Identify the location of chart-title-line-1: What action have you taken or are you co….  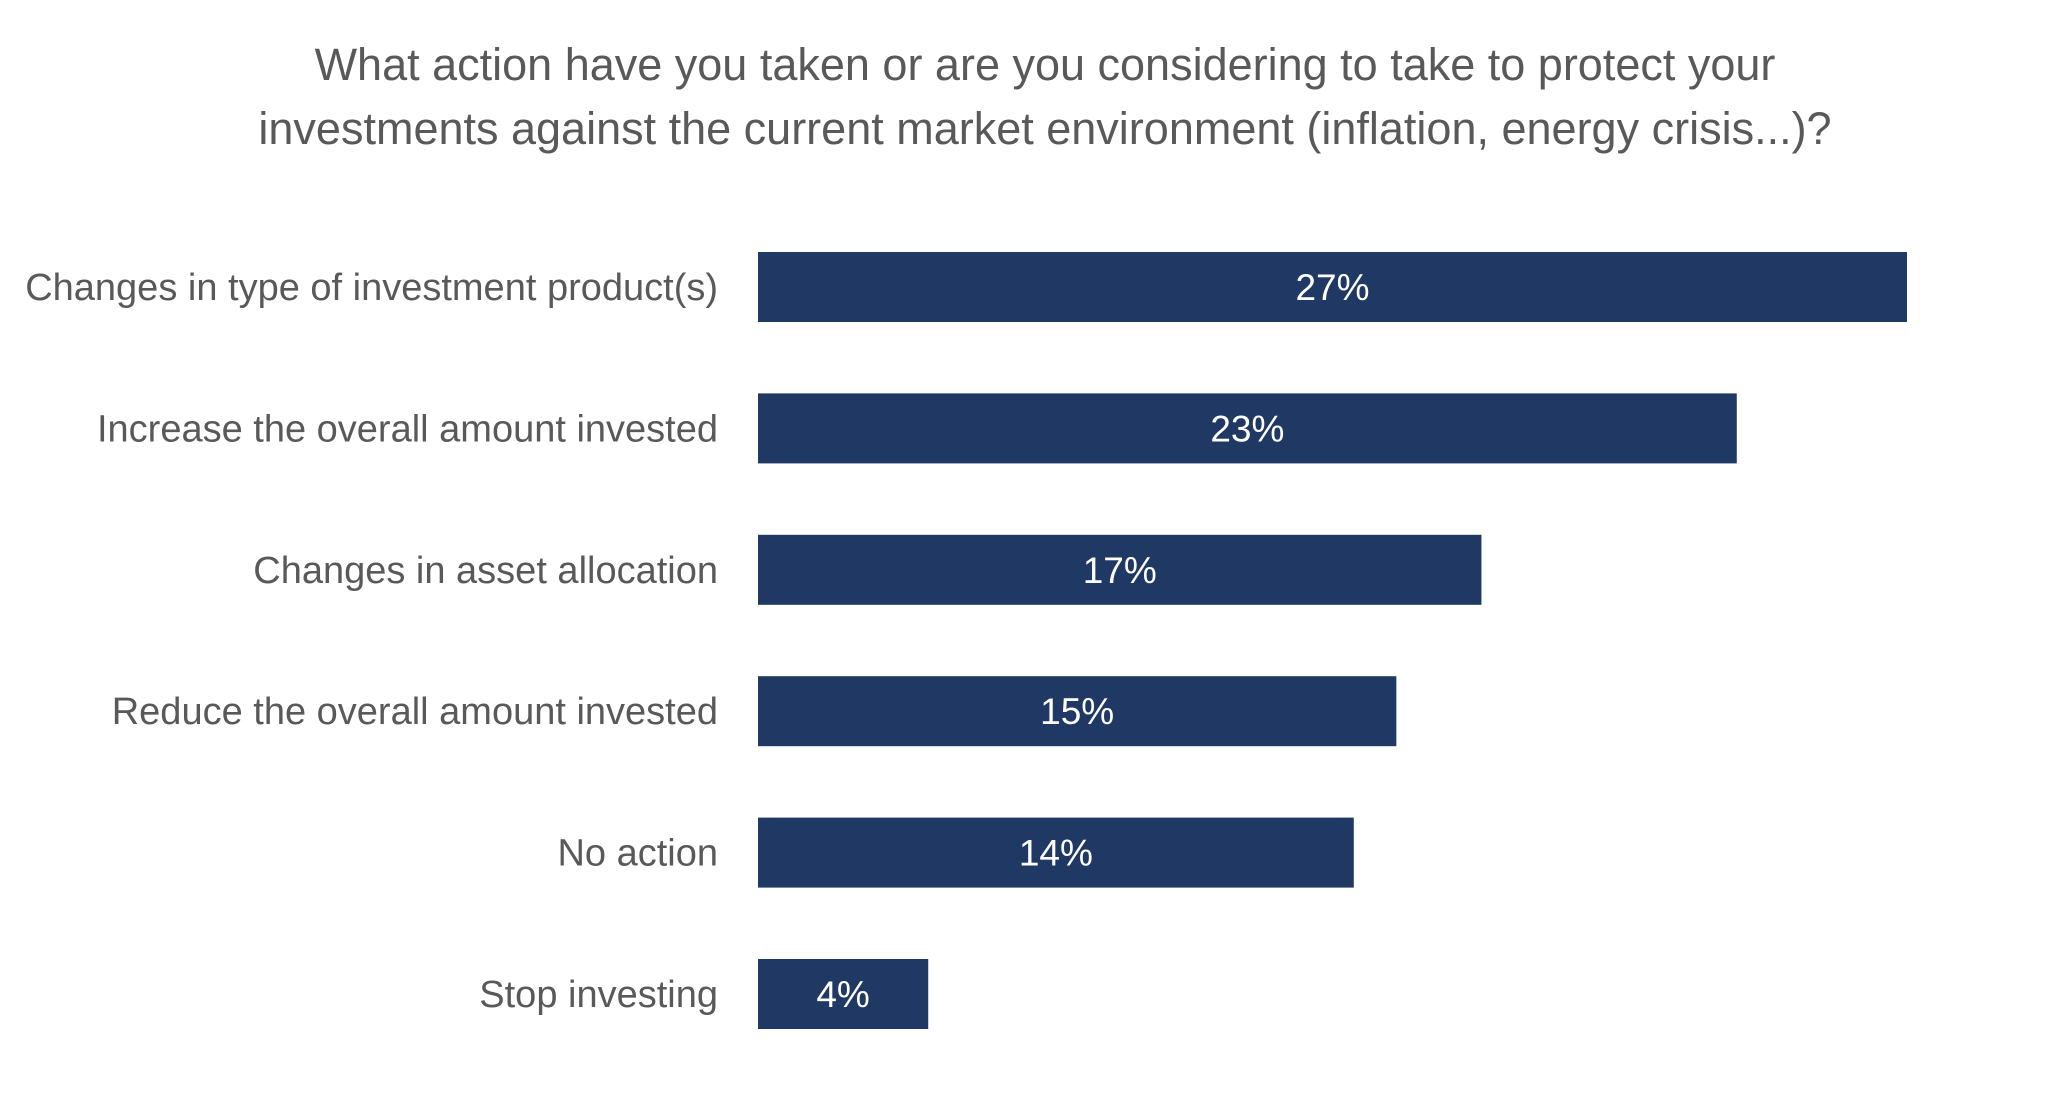
(1045, 64).